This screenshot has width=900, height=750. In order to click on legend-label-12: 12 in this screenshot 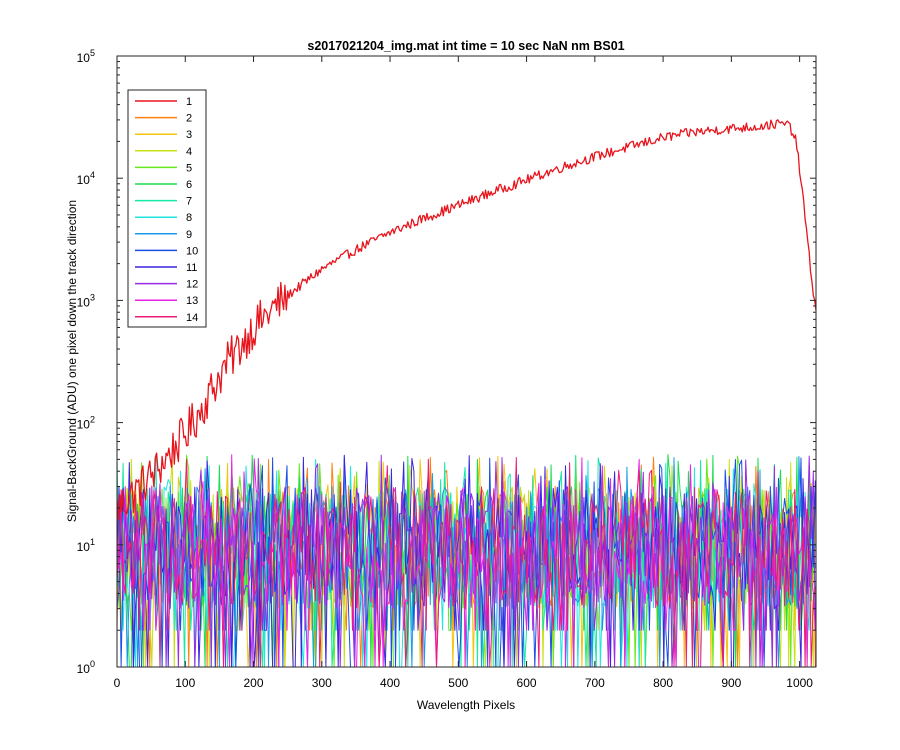, I will do `click(192, 285)`.